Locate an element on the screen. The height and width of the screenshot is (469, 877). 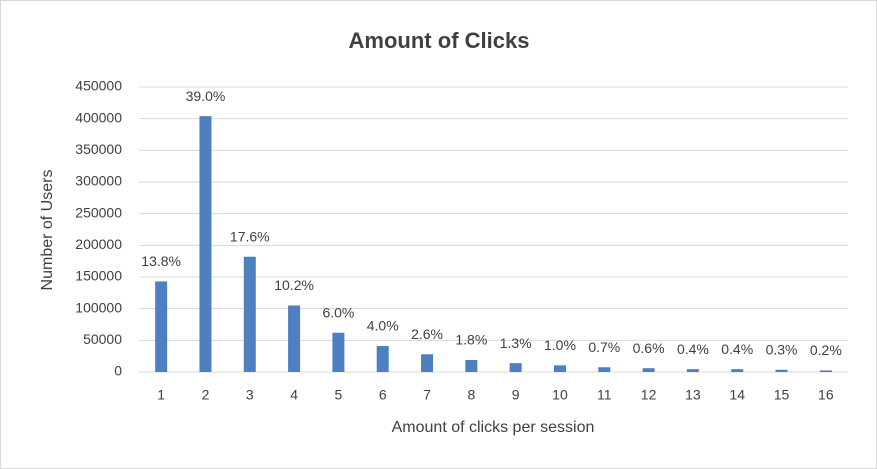
data-label: 1.0% is located at coordinates (560, 345).